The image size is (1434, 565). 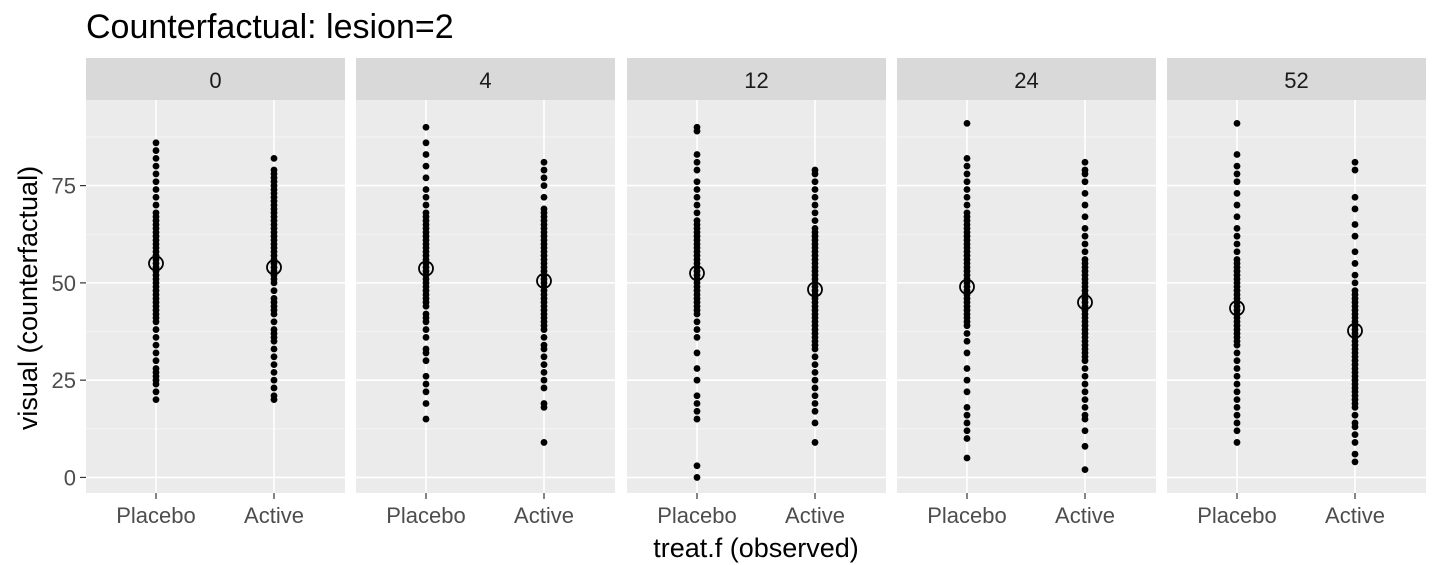 What do you see at coordinates (1296, 80) in the screenshot?
I see `facet-strip-label: 52` at bounding box center [1296, 80].